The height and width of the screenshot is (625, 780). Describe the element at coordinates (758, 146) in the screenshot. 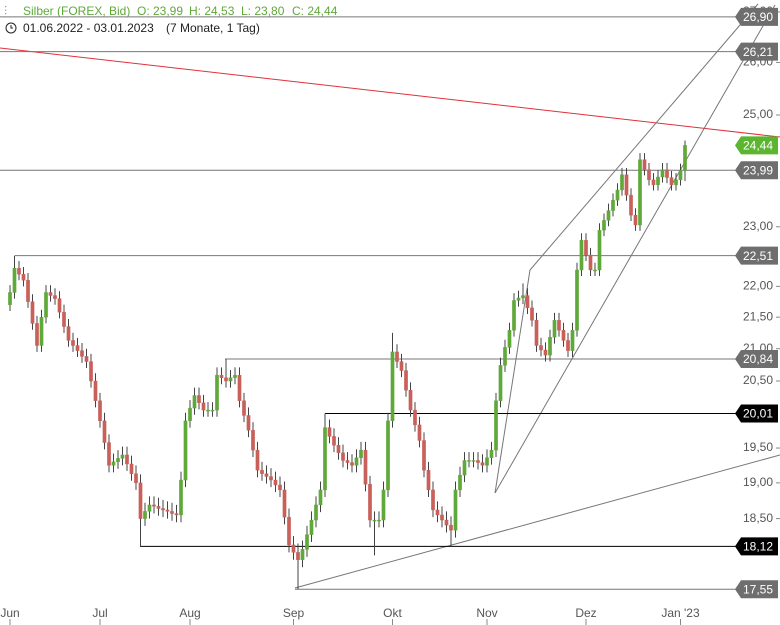

I see `price-tag-label: 24,44` at that location.